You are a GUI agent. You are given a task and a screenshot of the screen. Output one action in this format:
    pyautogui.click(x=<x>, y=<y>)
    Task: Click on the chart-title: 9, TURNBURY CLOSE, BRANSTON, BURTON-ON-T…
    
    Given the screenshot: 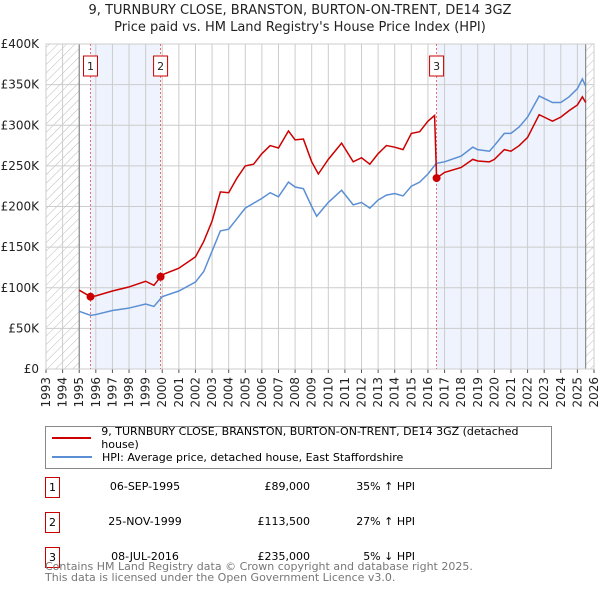 What is the action you would take?
    pyautogui.click(x=300, y=10)
    